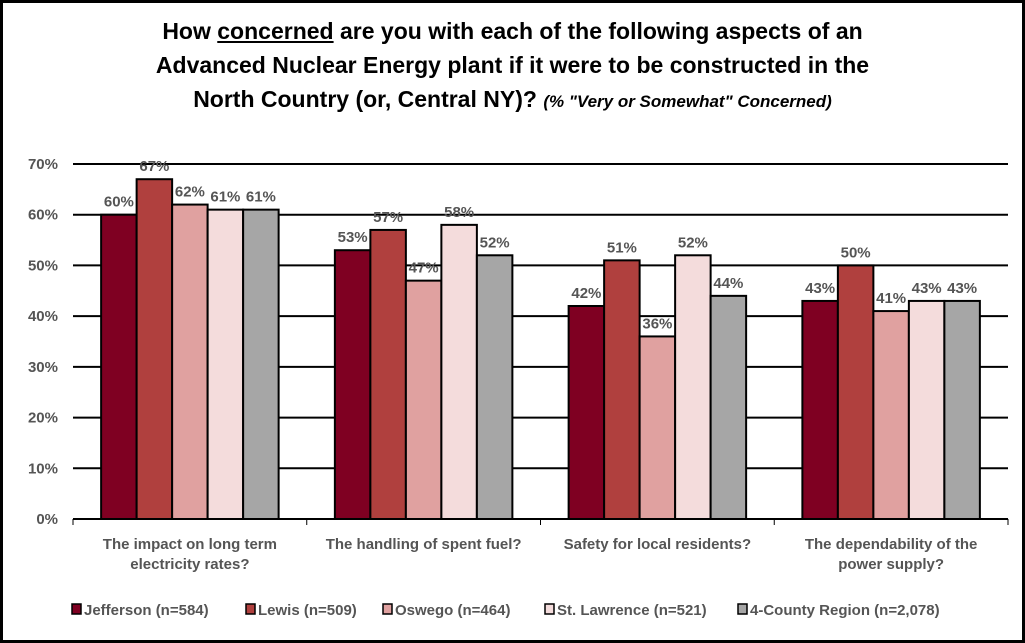  I want to click on category-label: The dependability of the, so click(891, 544).